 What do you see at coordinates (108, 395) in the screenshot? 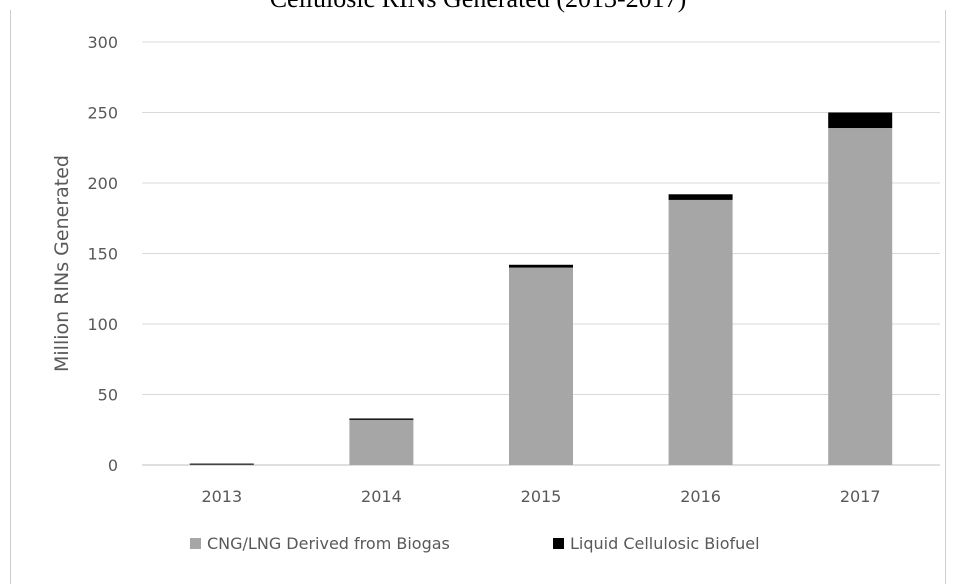
I see `y-tick-label: 50` at bounding box center [108, 395].